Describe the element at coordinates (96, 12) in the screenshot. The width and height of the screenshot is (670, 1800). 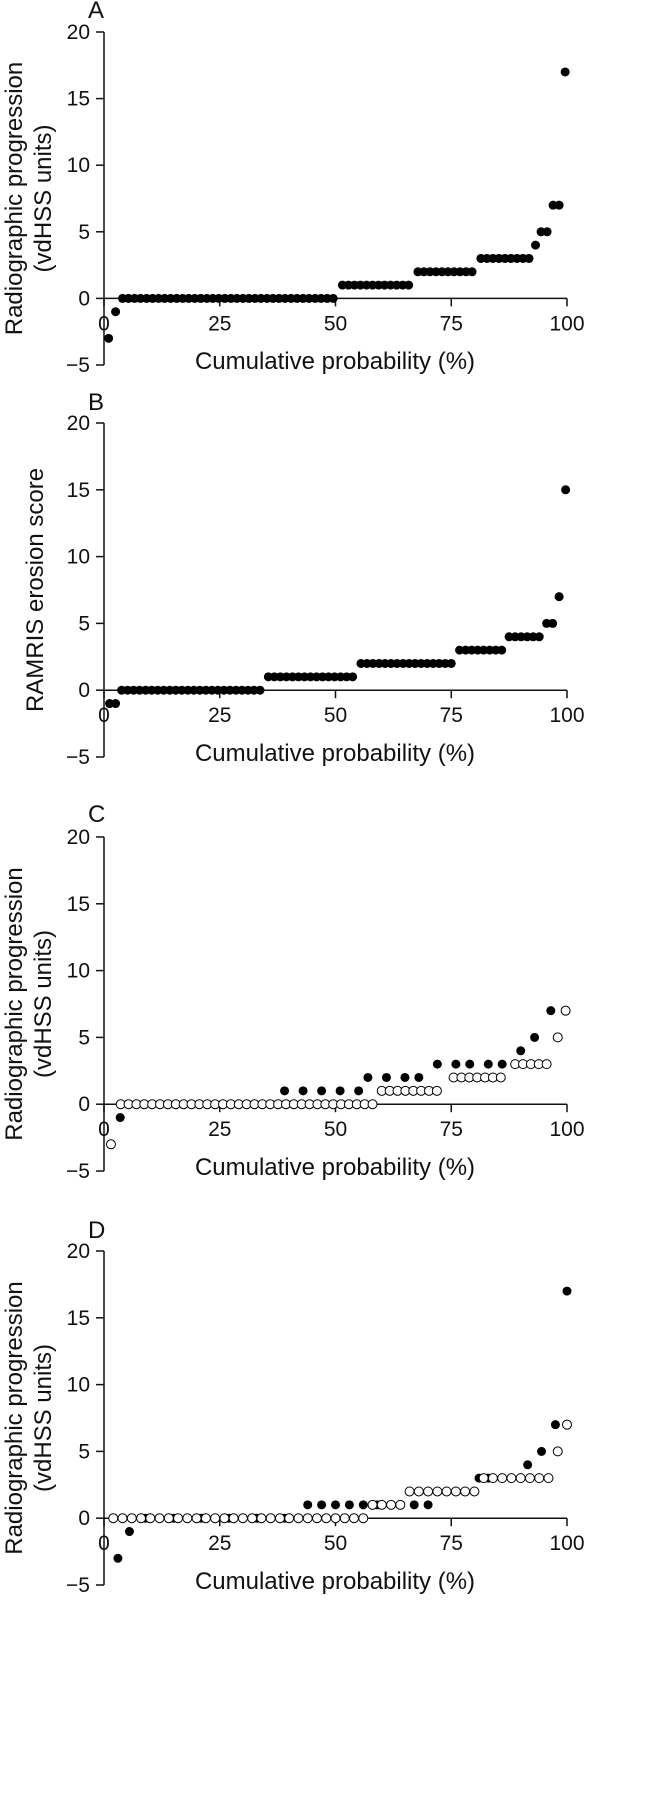
I see `panel-letter: A` at that location.